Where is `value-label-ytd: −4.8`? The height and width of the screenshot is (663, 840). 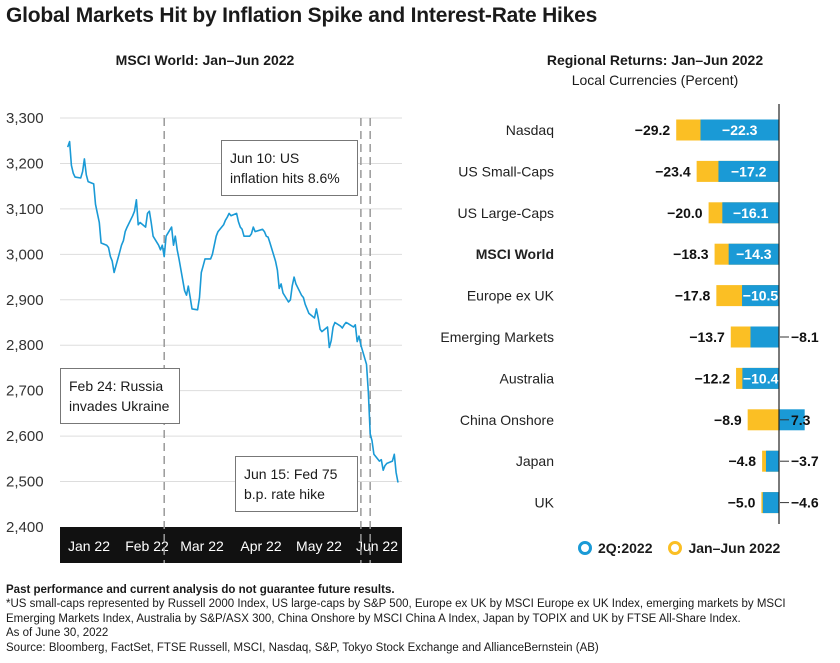
value-label-ytd: −4.8 is located at coordinates (742, 461).